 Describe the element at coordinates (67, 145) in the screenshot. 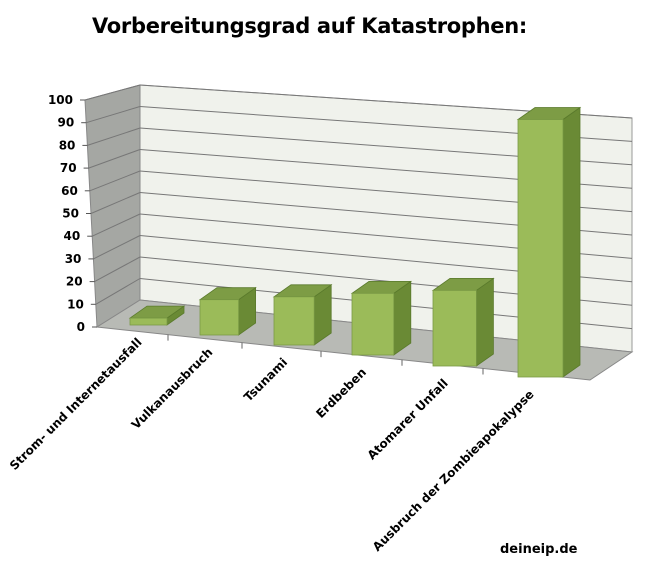

I see `y-tick-label: 80` at that location.